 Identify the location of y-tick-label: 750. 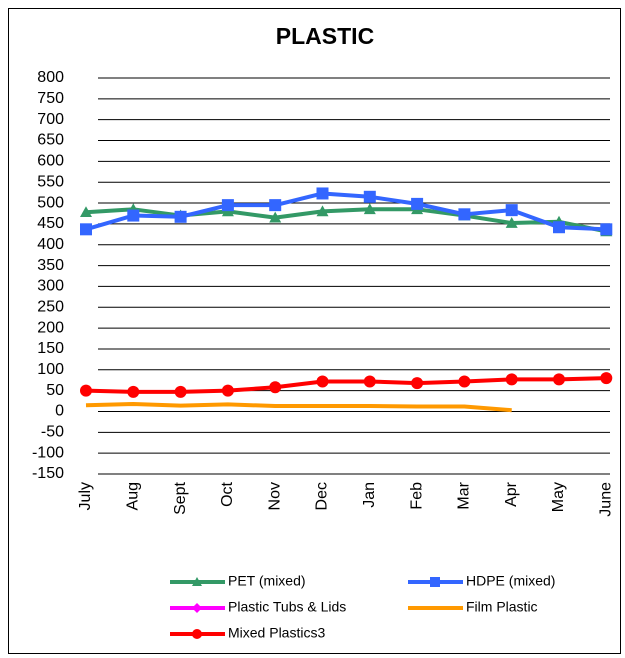
(50, 98).